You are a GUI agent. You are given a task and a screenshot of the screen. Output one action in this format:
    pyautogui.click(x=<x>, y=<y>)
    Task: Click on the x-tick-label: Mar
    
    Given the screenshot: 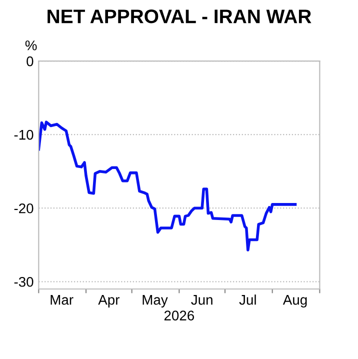 What is the action you would take?
    pyautogui.click(x=62, y=300)
    